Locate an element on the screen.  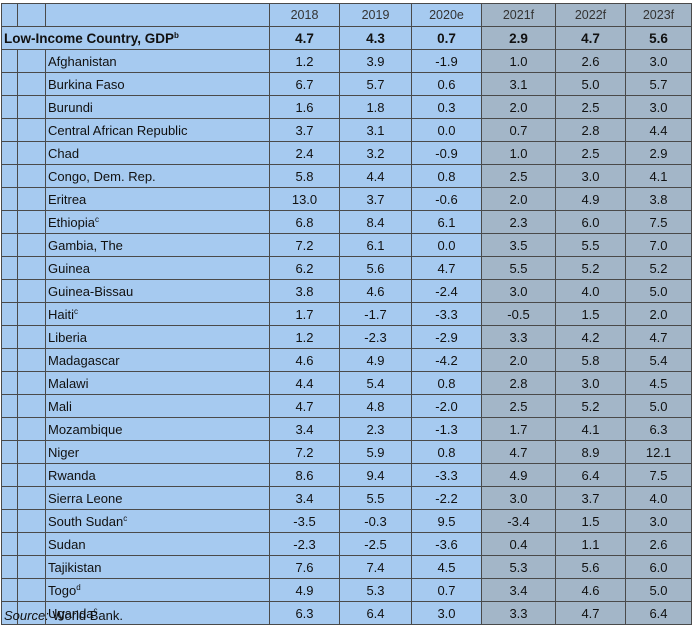
country-row: Sudan -2.3 -2.5 -3.6 0.4 1.1 2.6 is located at coordinates (346, 544).